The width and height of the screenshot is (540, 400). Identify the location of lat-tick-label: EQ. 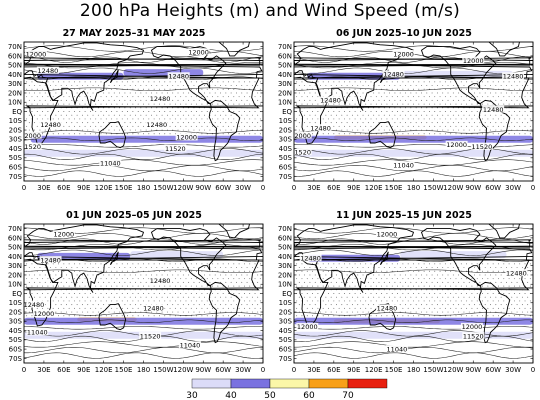
(17, 112).